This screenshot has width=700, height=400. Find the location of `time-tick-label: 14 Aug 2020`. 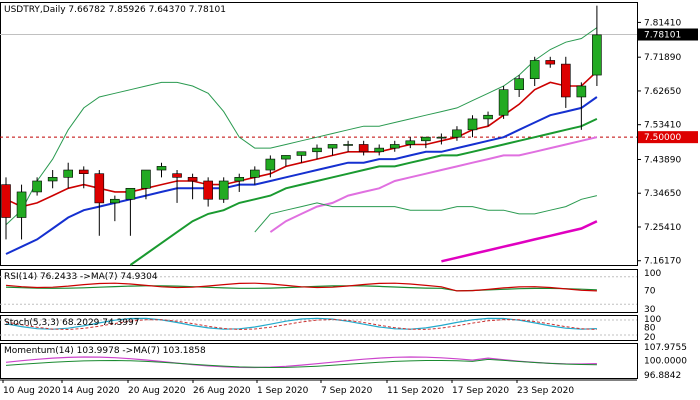

time-tick-label: 14 Aug 2020 is located at coordinates (91, 391).